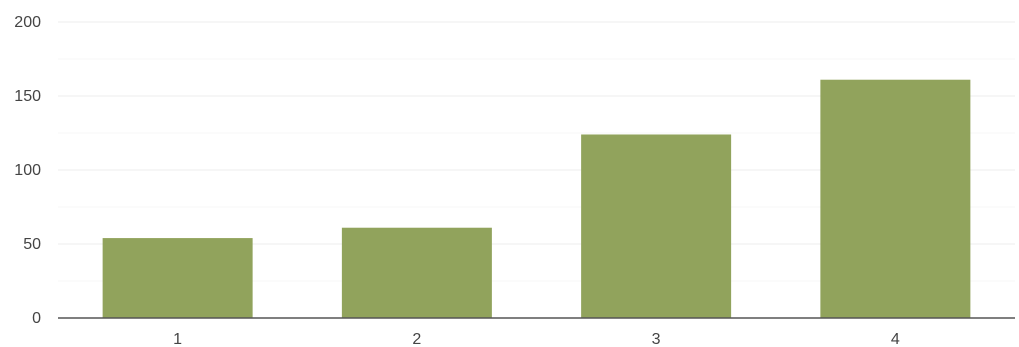 The image size is (1019, 347). I want to click on y-tick-label: 0, so click(36, 318).